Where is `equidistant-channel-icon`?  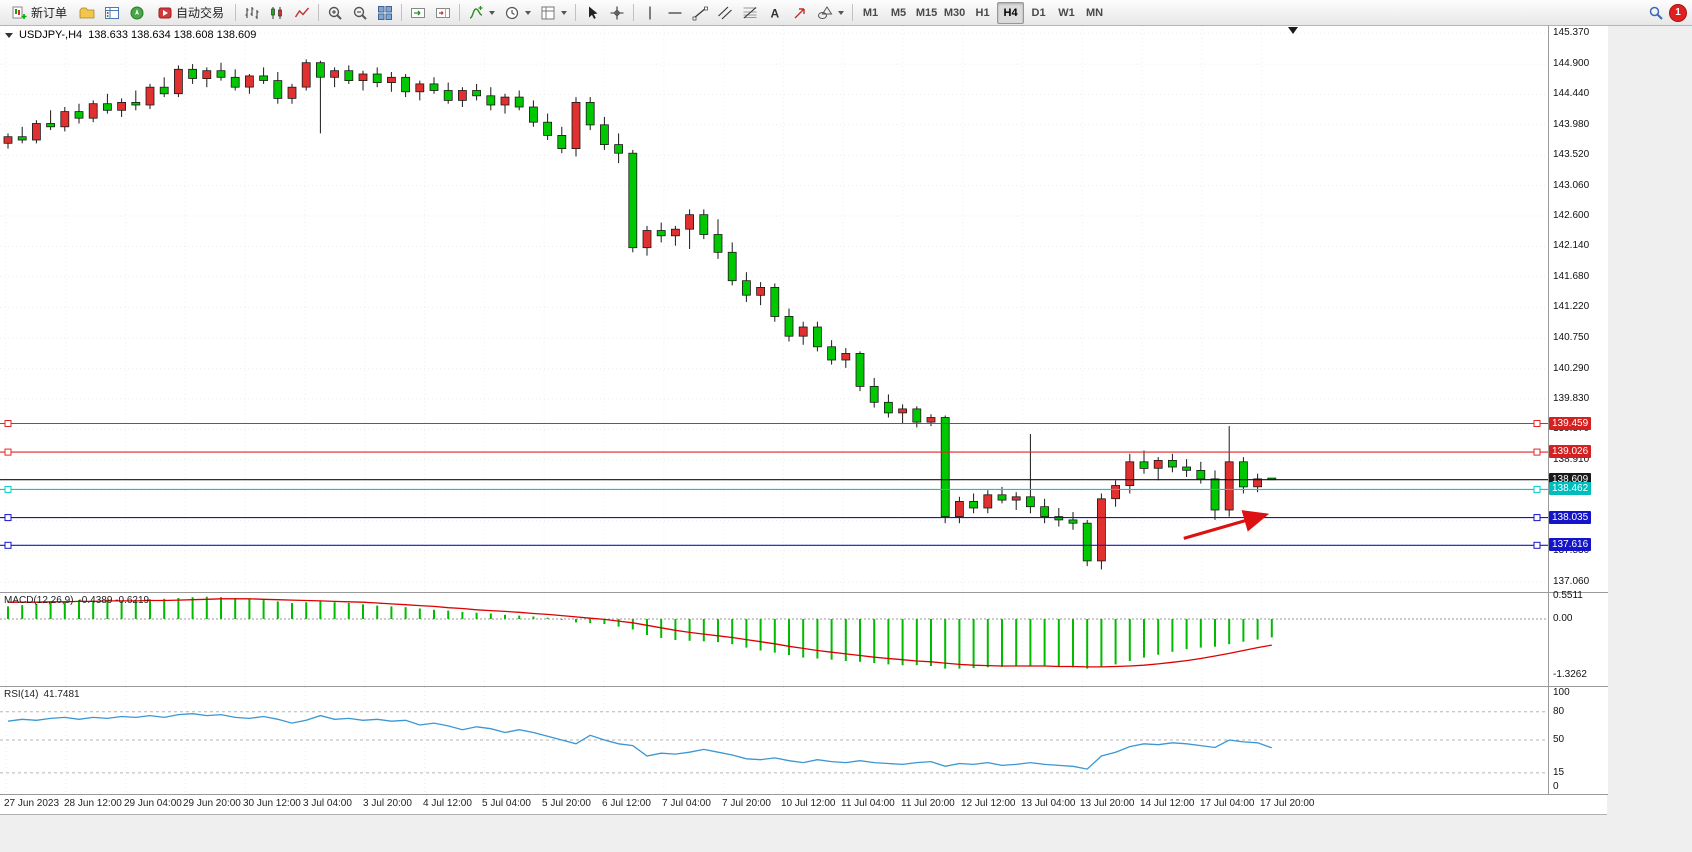 equidistant-channel-icon is located at coordinates (725, 13).